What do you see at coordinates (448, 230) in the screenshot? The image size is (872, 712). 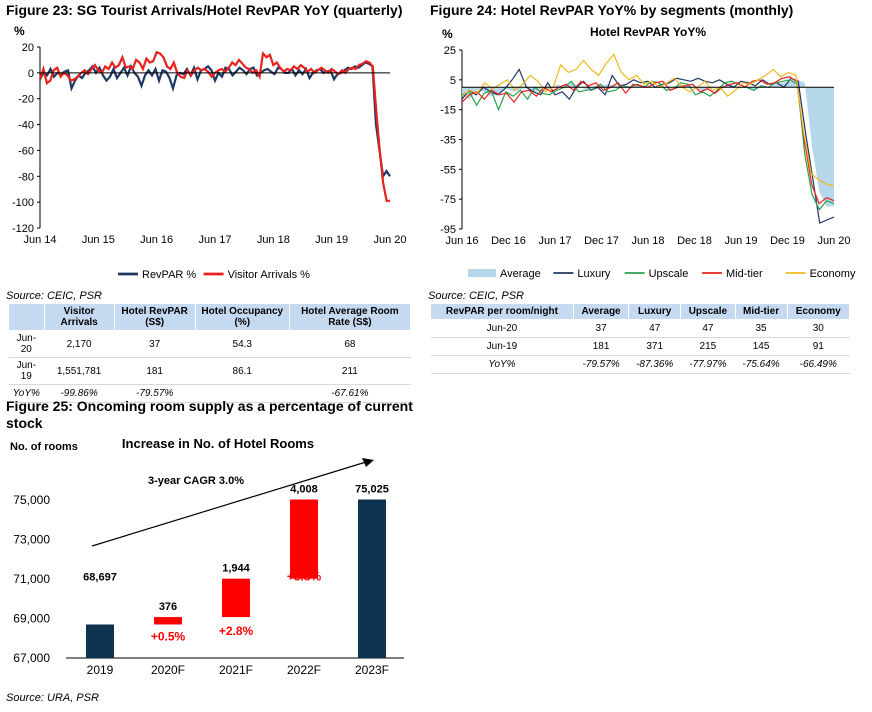 I see `y-tick-label: -95` at bounding box center [448, 230].